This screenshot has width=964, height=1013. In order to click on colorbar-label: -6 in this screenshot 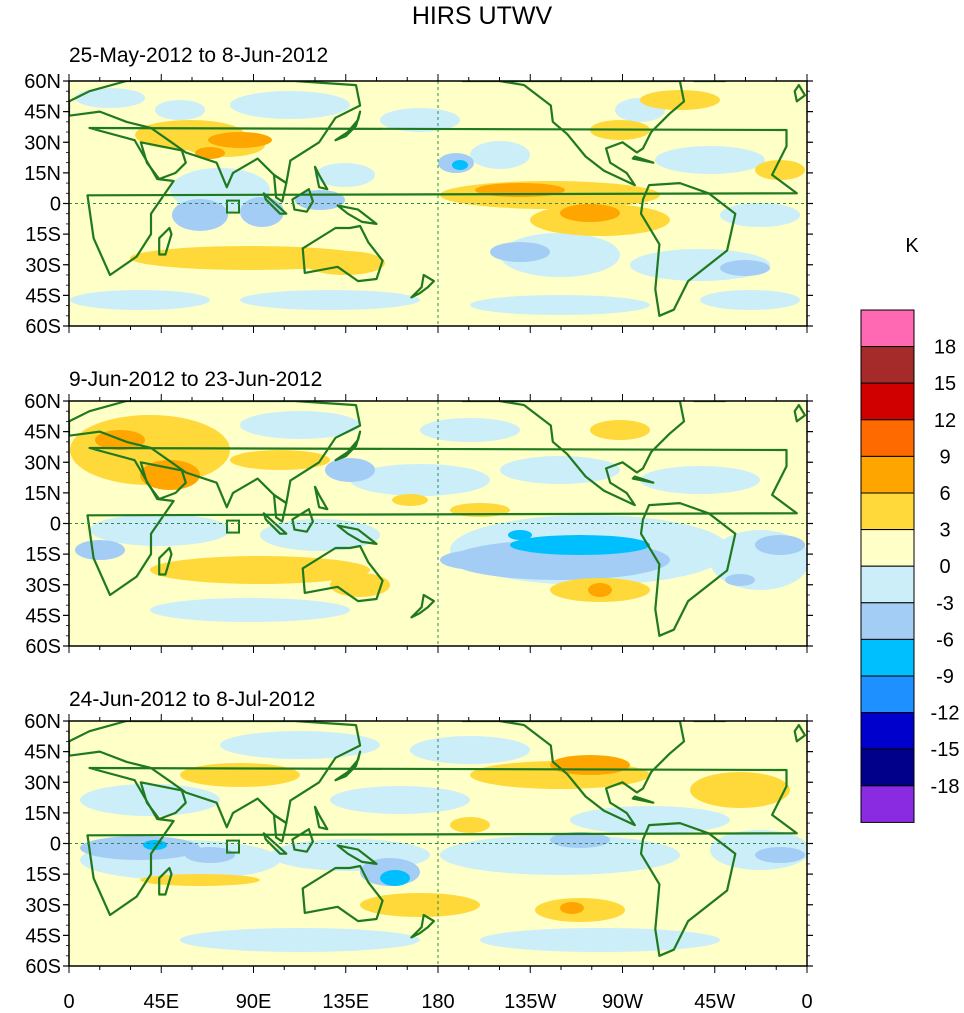, I will do `click(945, 640)`.